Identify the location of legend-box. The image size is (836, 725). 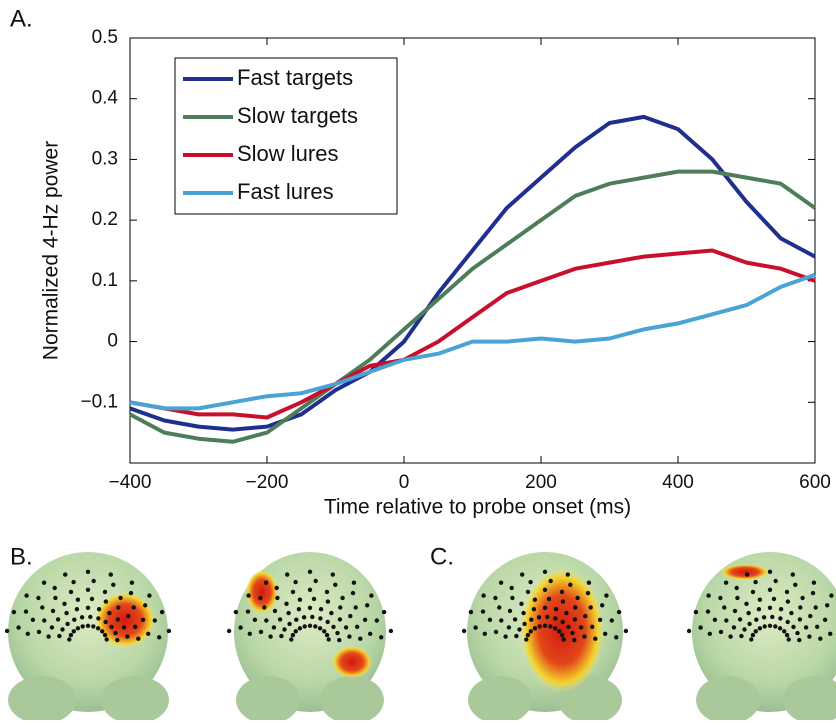
(286, 136).